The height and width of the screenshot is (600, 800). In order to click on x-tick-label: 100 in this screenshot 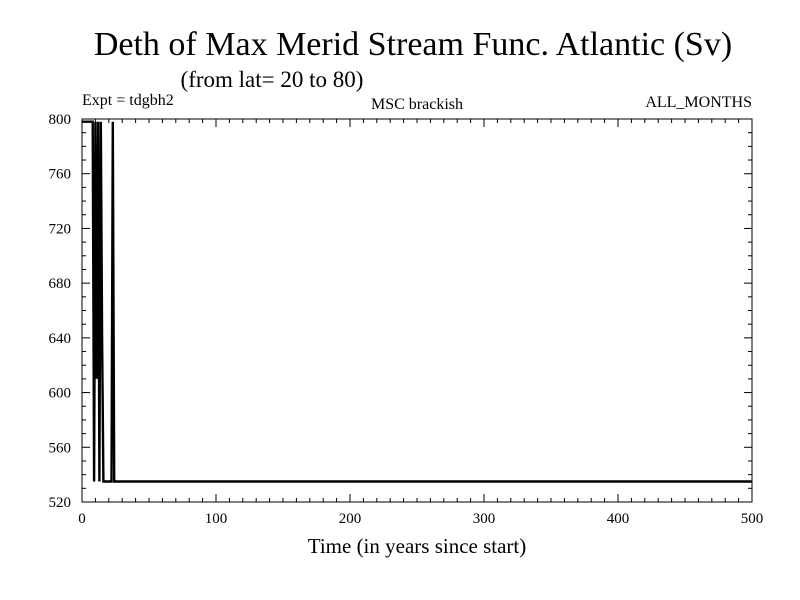, I will do `click(216, 519)`.